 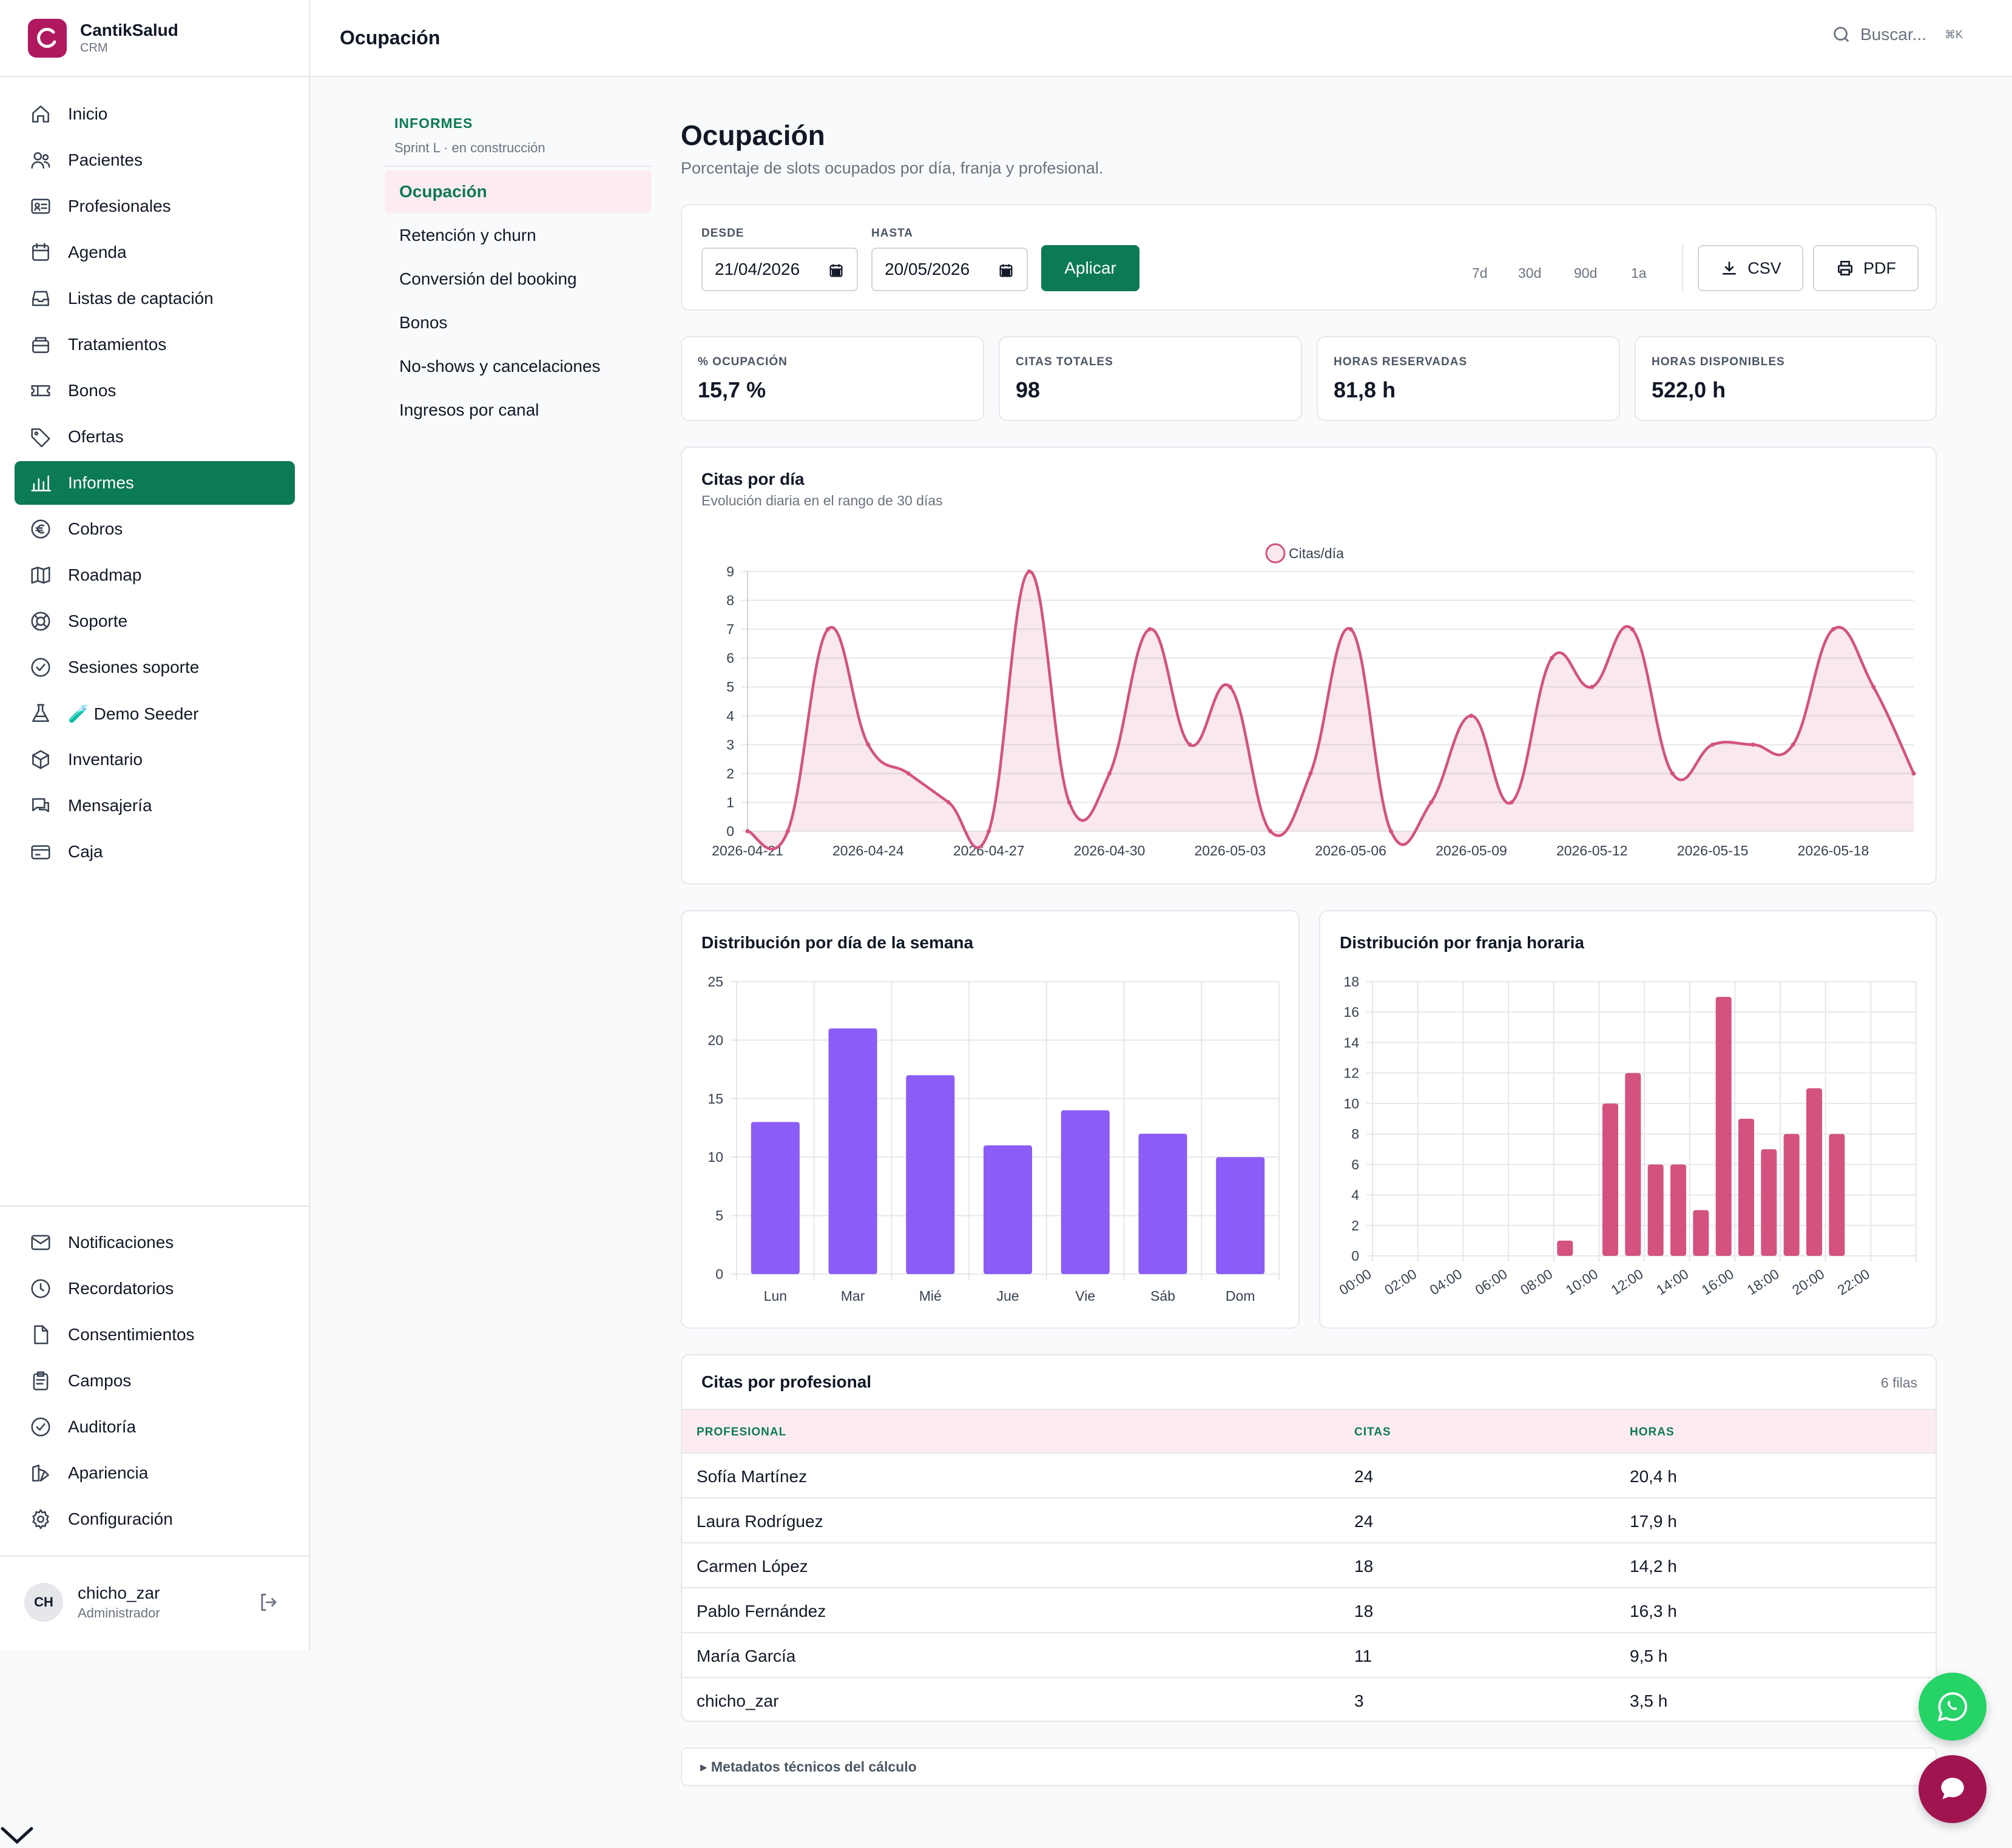 What do you see at coordinates (423, 322) in the screenshot?
I see `subnav-item: Bonos` at bounding box center [423, 322].